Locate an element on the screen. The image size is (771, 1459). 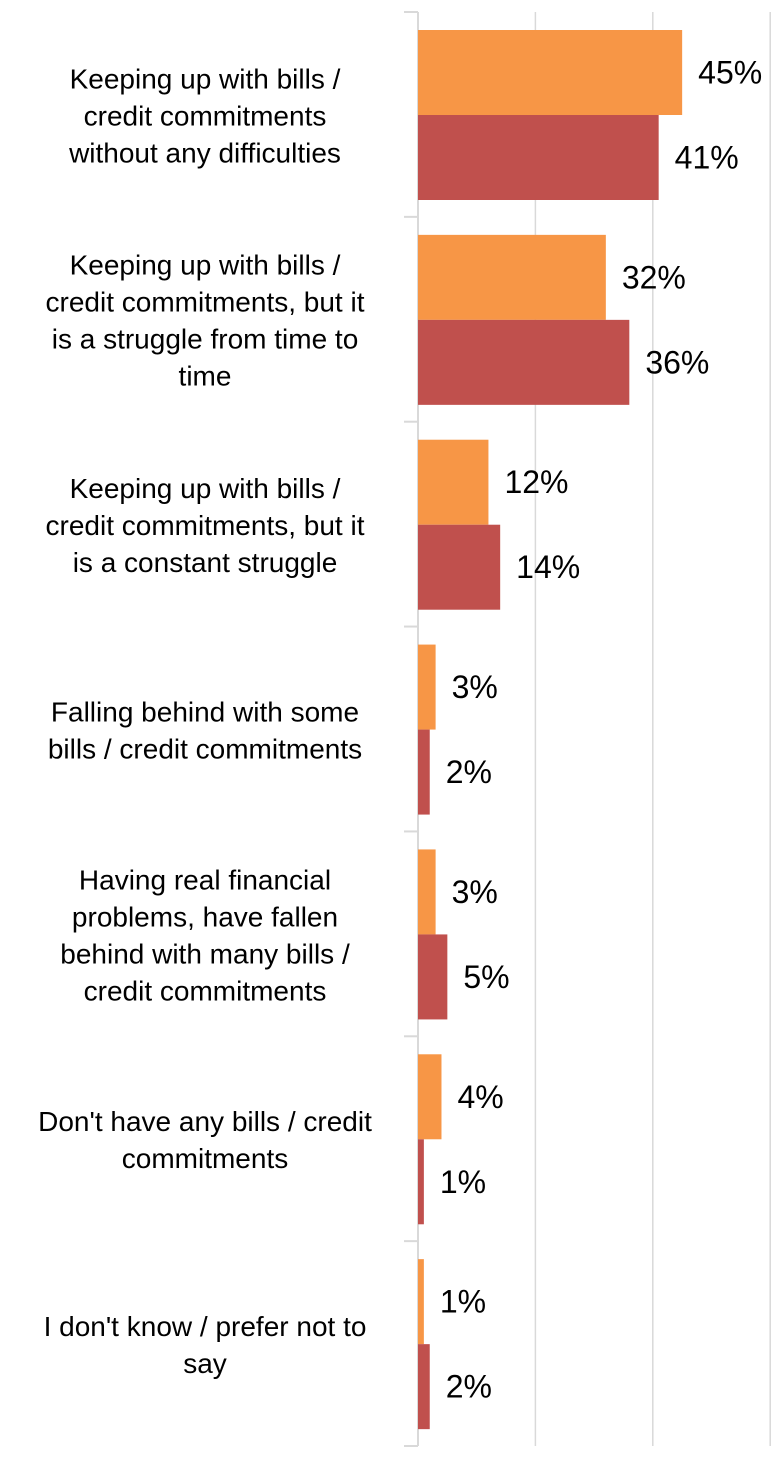
category-label: Don't have any bills / credit commitments is located at coordinates (205, 1140).